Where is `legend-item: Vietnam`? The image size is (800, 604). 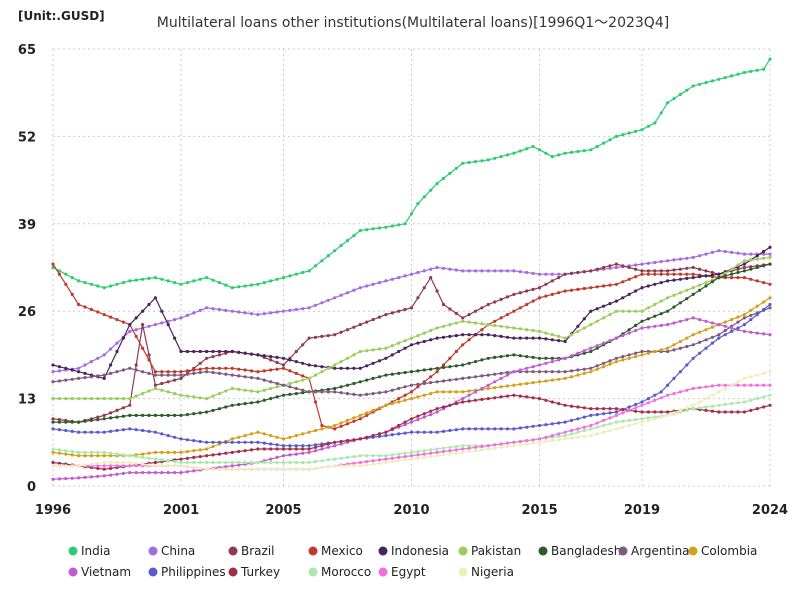
legend-item: Vietnam is located at coordinates (99, 572).